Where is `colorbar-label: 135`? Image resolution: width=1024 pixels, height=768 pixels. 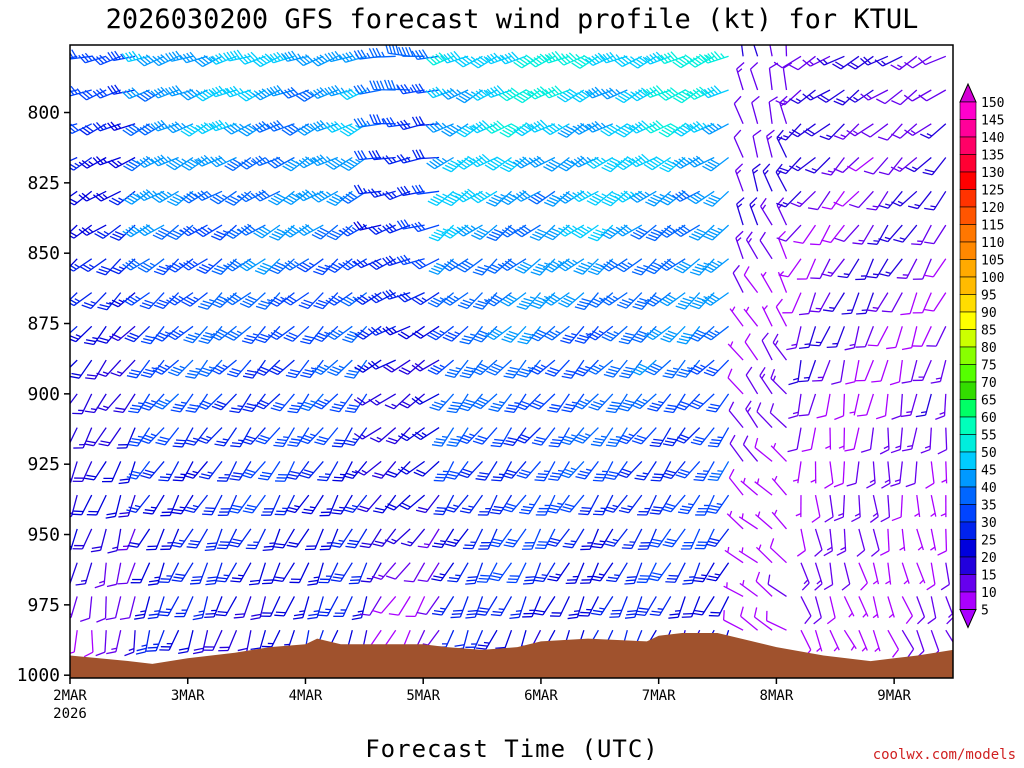
colorbar-label: 135 is located at coordinates (992, 156).